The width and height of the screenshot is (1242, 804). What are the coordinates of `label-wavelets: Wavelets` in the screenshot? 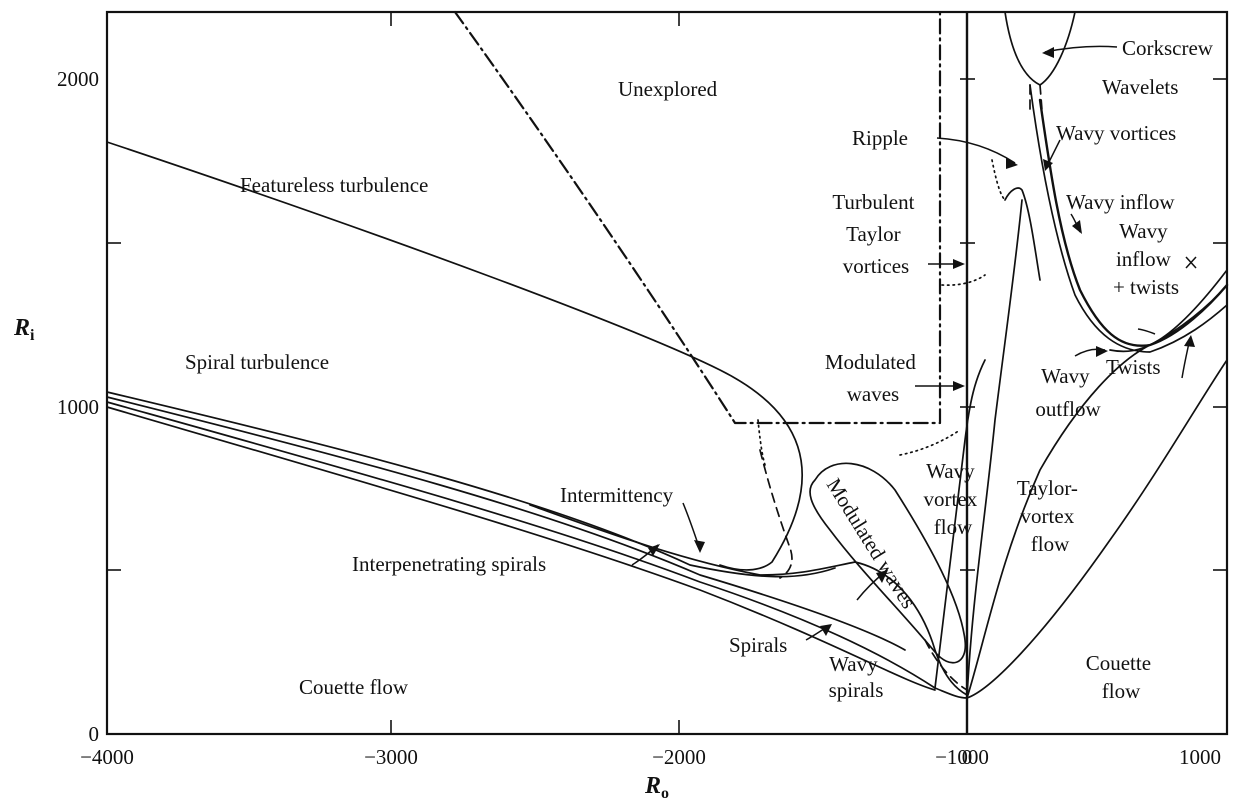 It's located at (1140, 87).